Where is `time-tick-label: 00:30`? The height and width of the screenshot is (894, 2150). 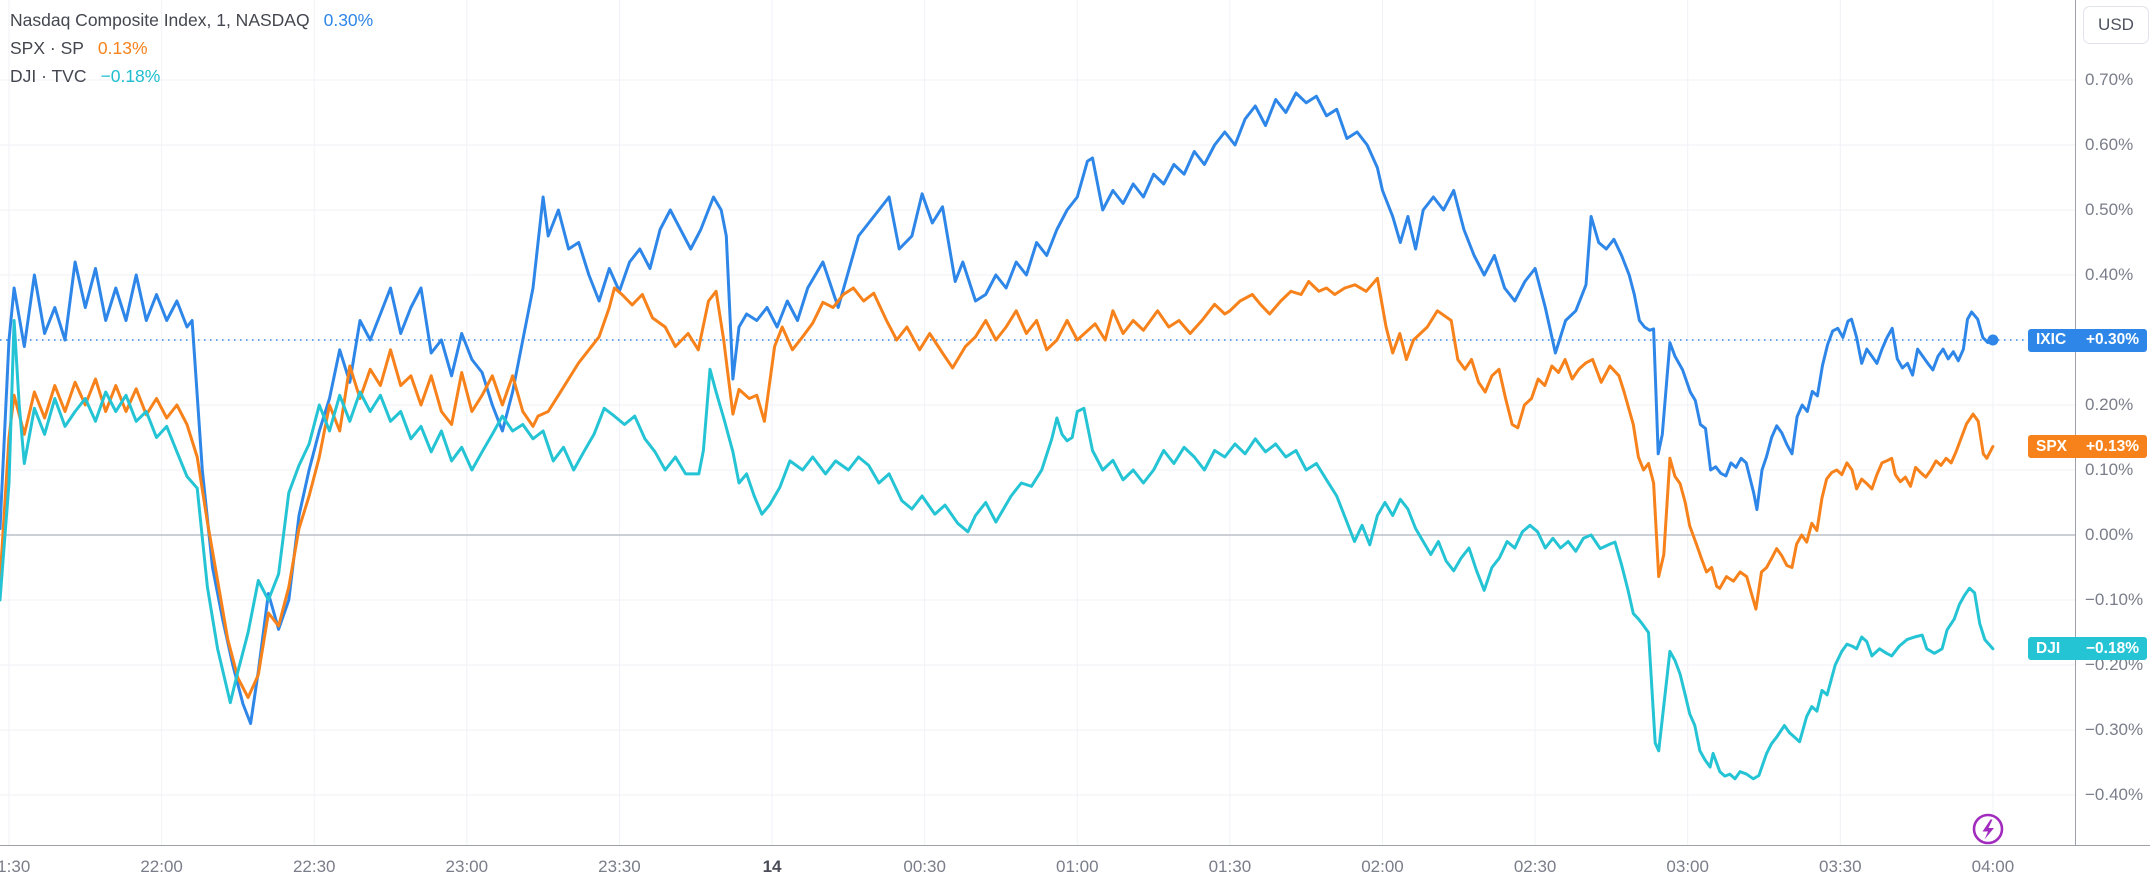 time-tick-label: 00:30 is located at coordinates (924, 866).